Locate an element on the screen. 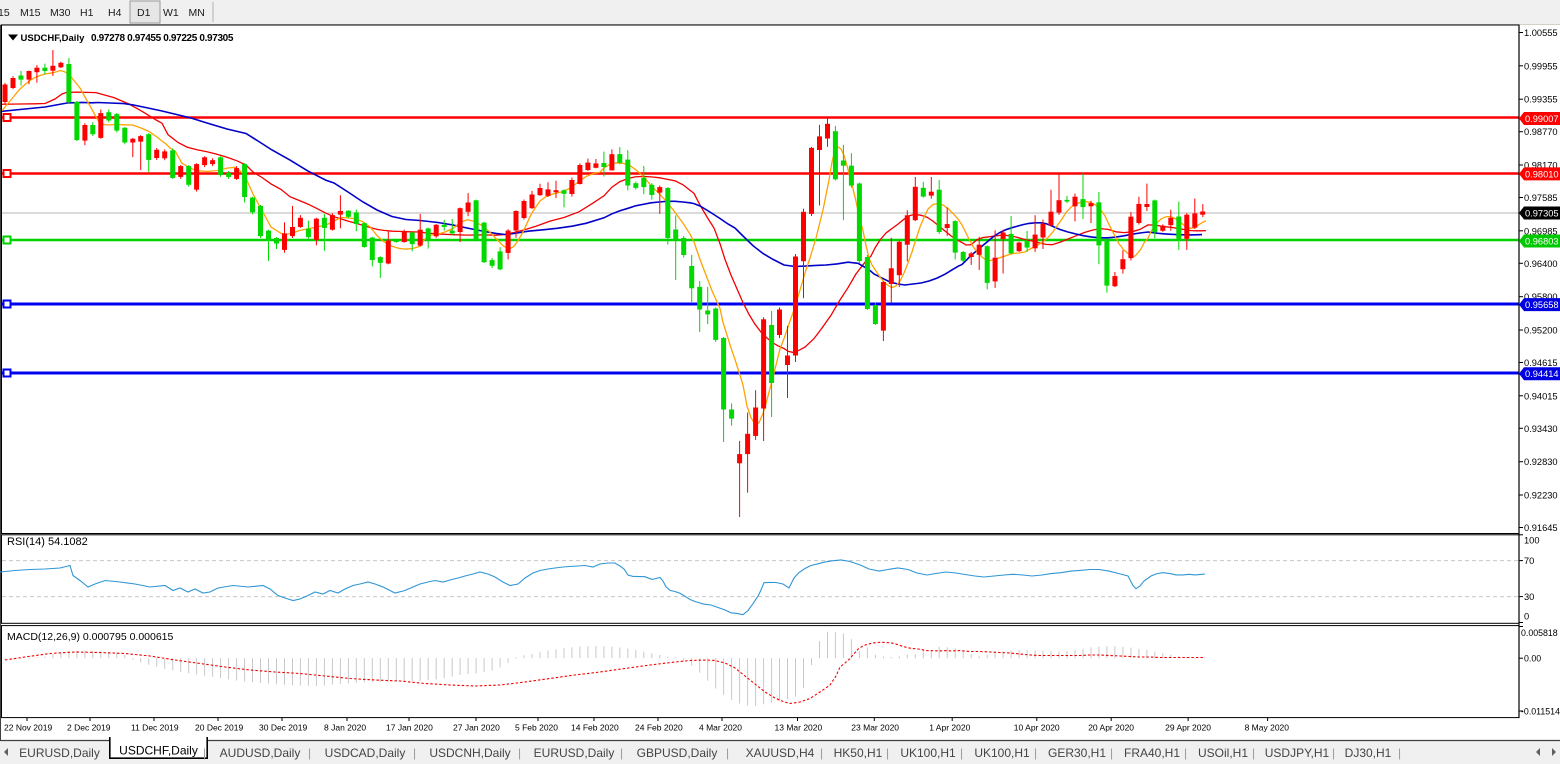 This screenshot has width=1560, height=764. svg-text: 15 is located at coordinates (5, 13).